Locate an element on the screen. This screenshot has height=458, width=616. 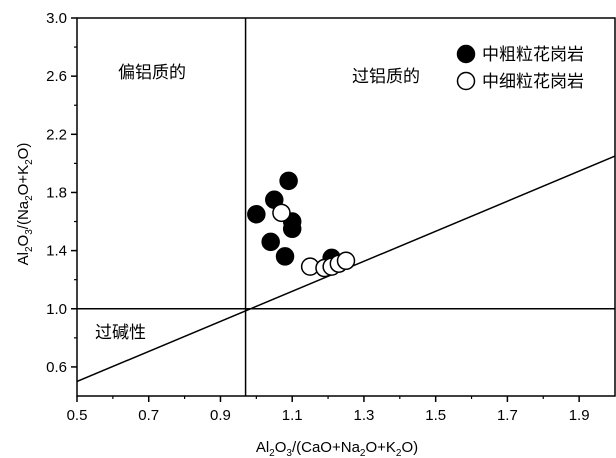
x-tick-label: 1.5 is located at coordinates (435, 415).